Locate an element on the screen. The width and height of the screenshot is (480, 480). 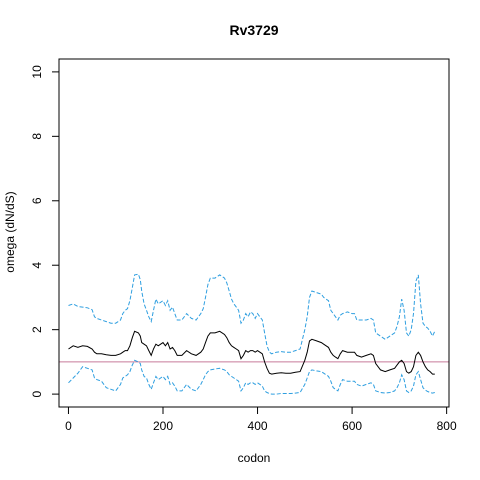
y-axis-label: omega (dN/dS) is located at coordinates (10, 231).